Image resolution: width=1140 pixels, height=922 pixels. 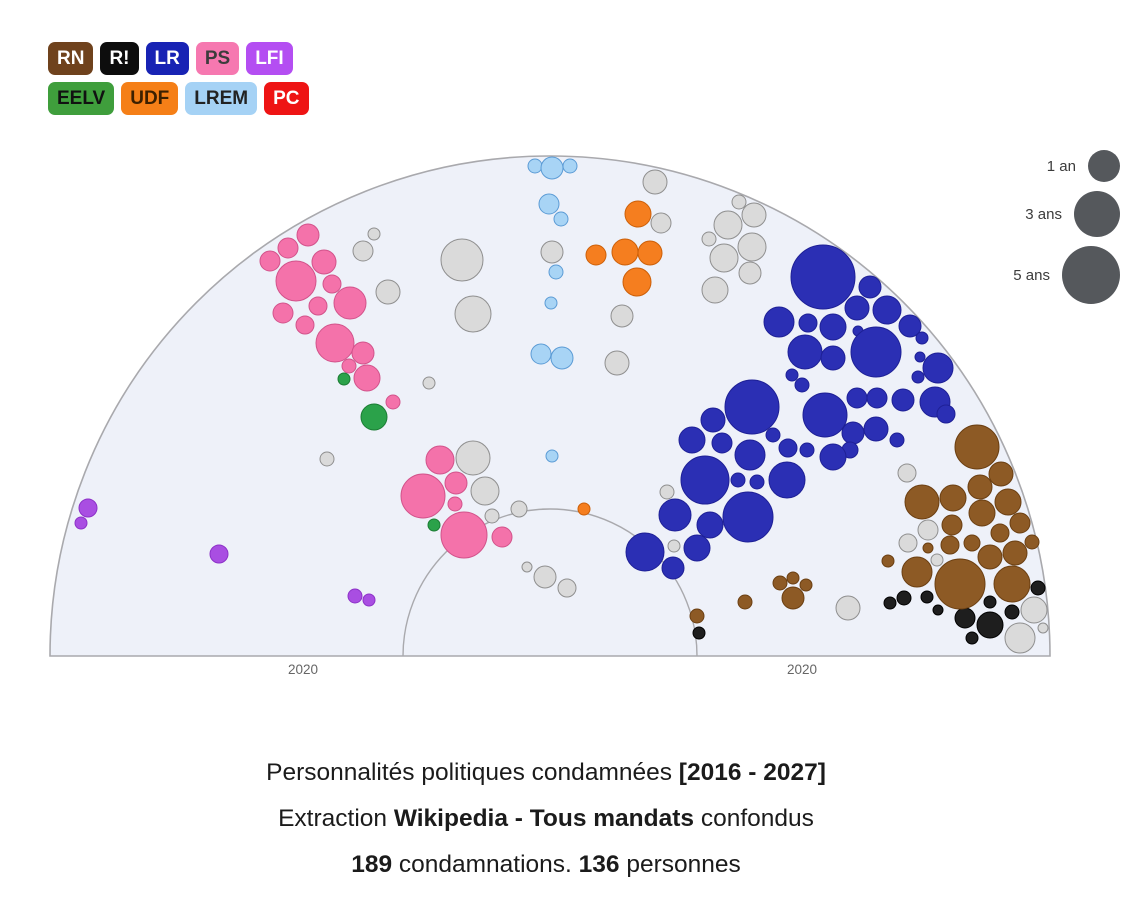 I want to click on legend-badge-lr: LR, so click(x=167, y=58).